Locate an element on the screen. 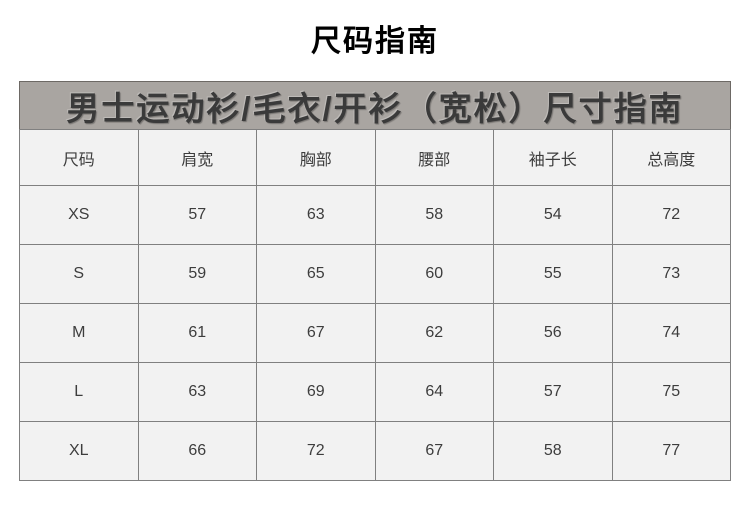 The image size is (750, 510). table-cell: 56 is located at coordinates (553, 333).